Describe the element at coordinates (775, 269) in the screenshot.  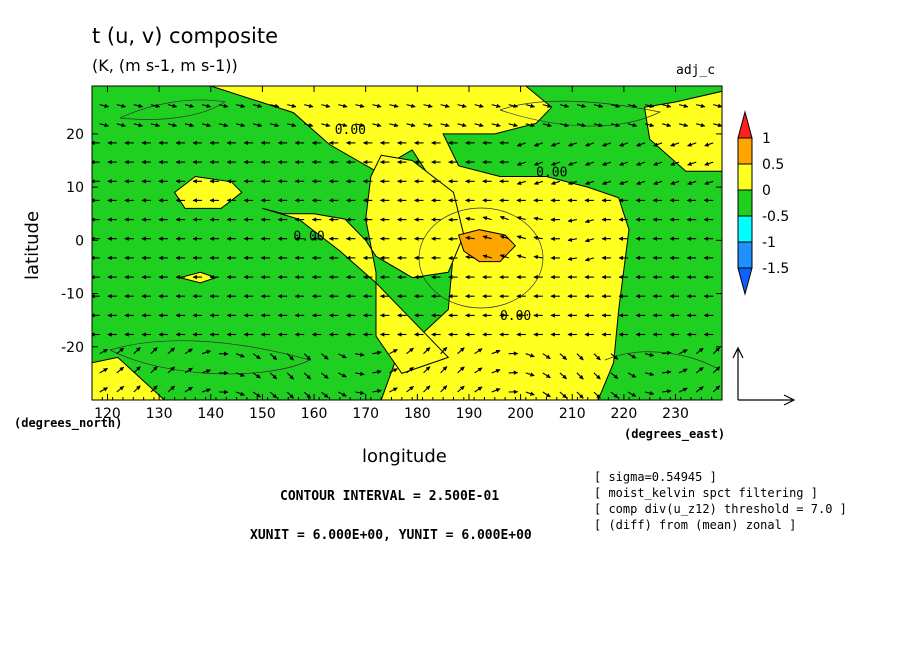
I see `colorbar-label: -1.5` at that location.